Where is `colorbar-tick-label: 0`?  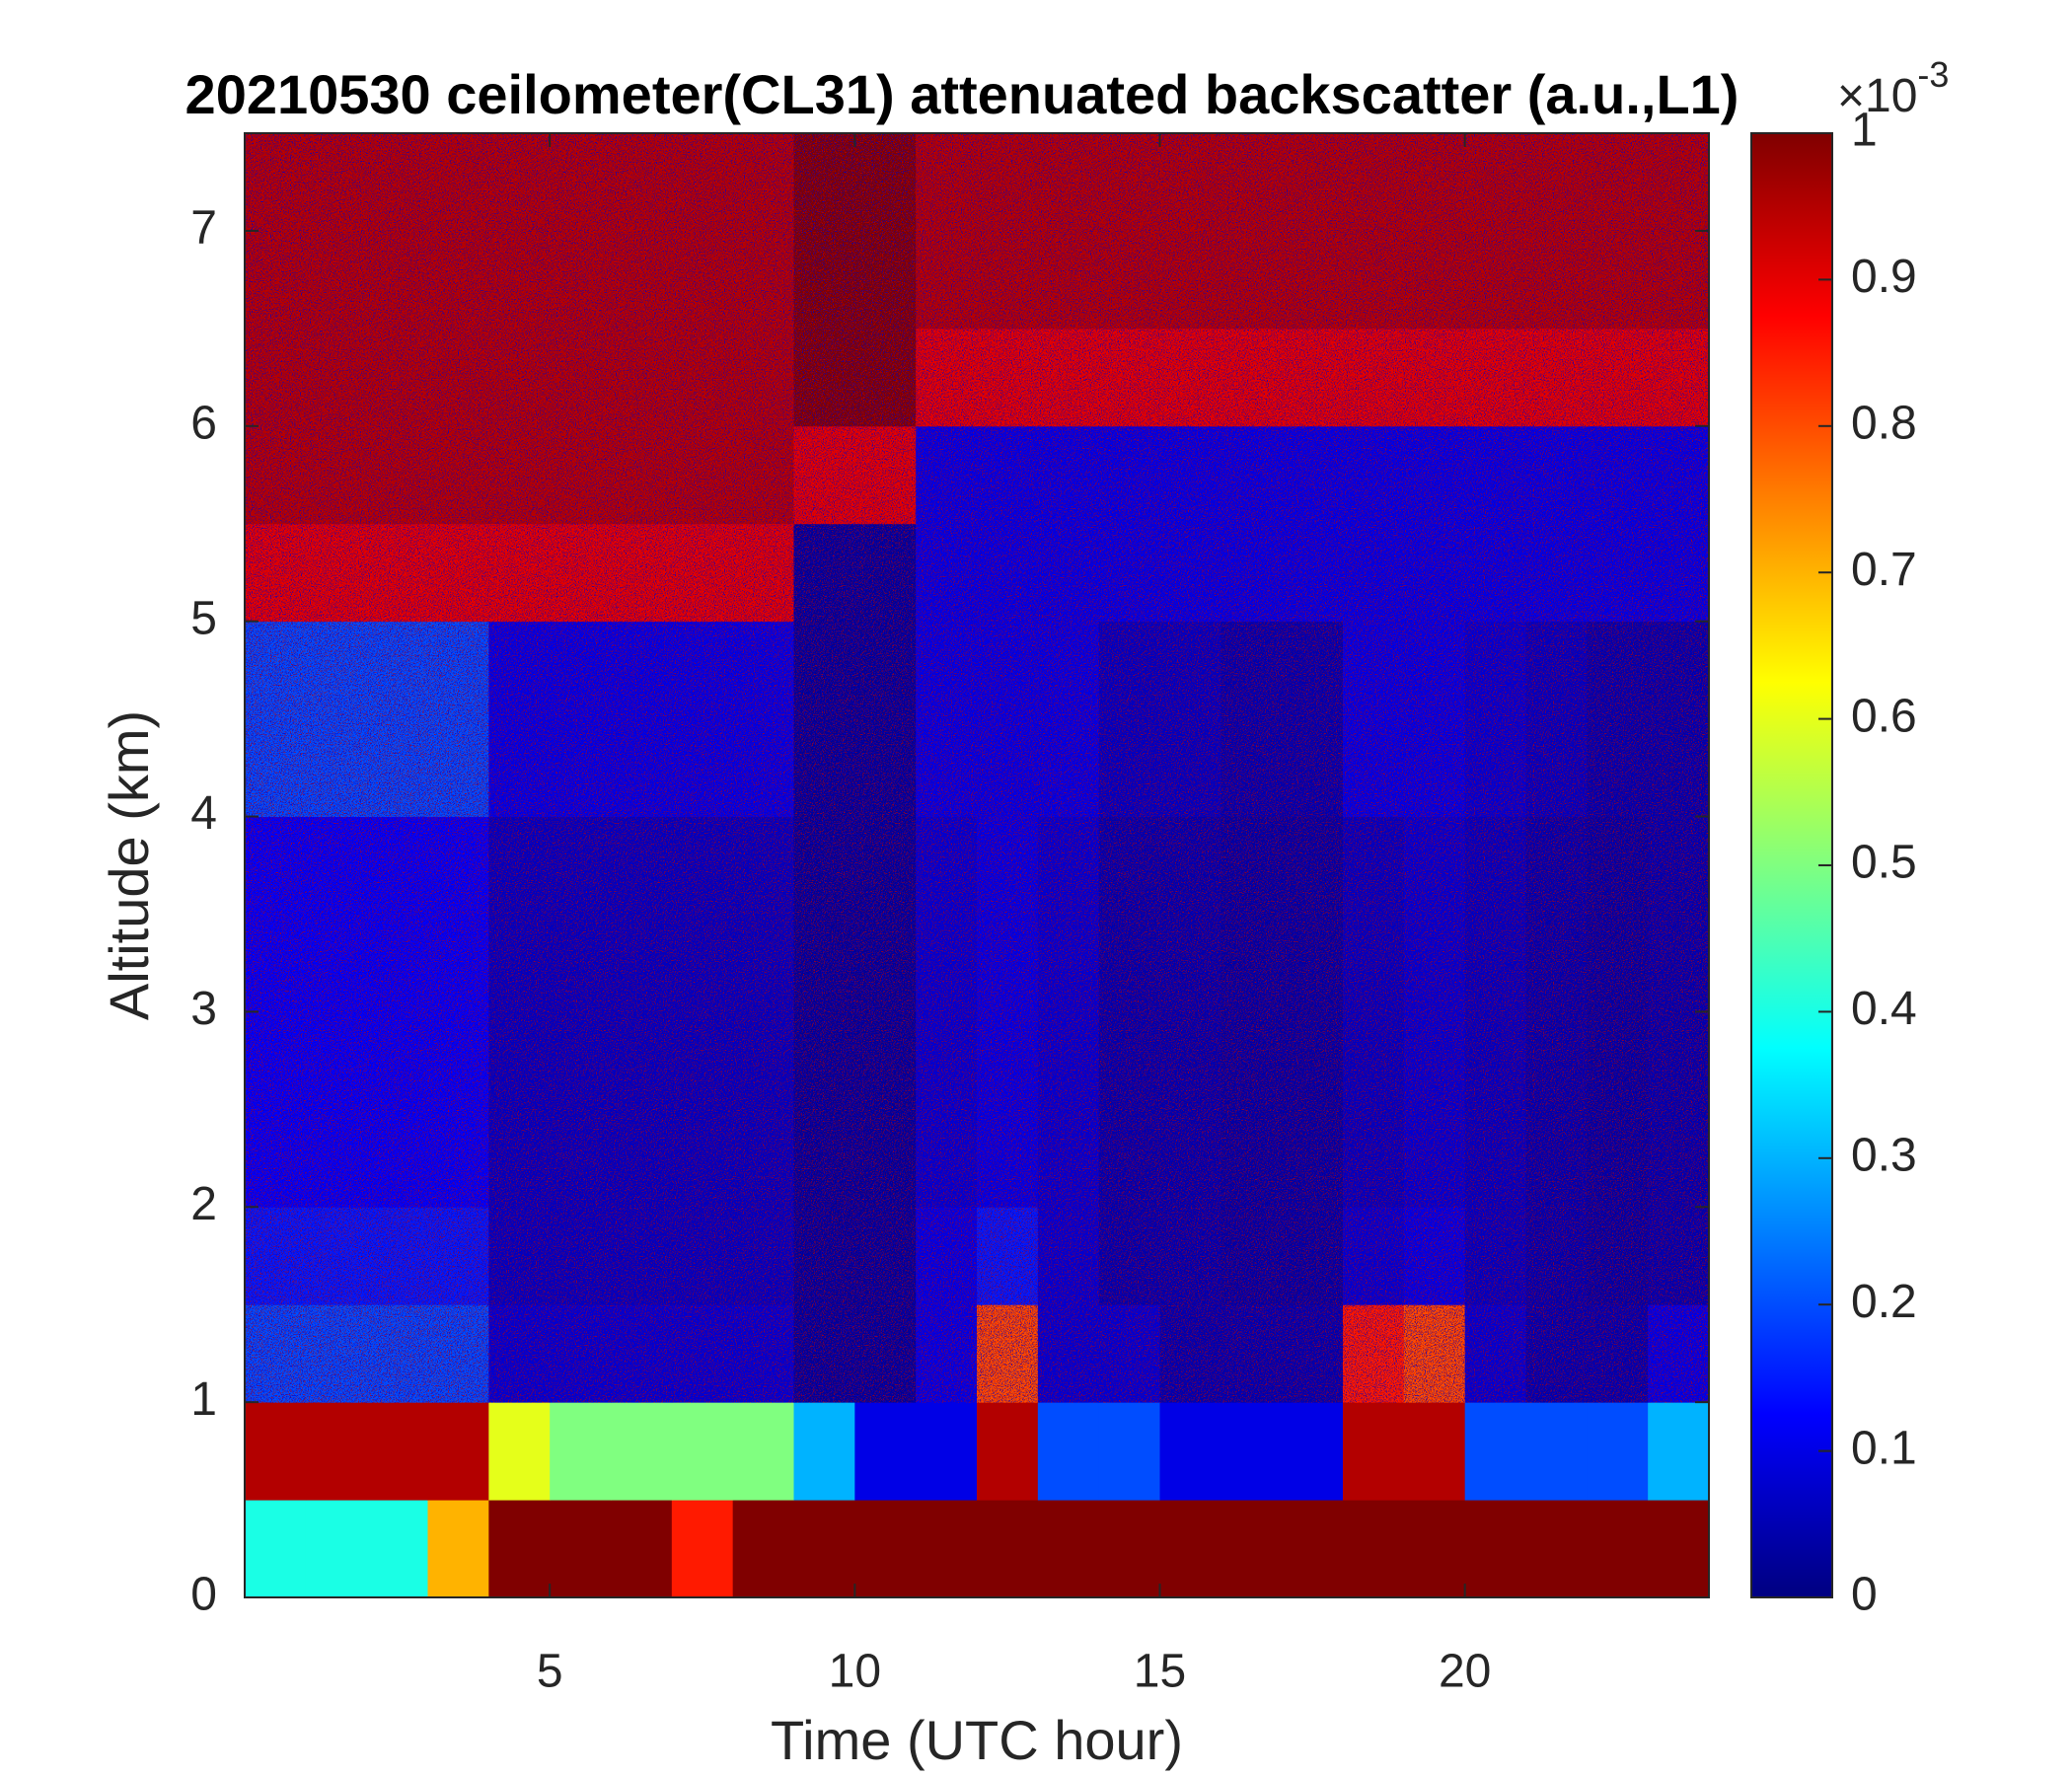 colorbar-tick-label: 0 is located at coordinates (1865, 1595).